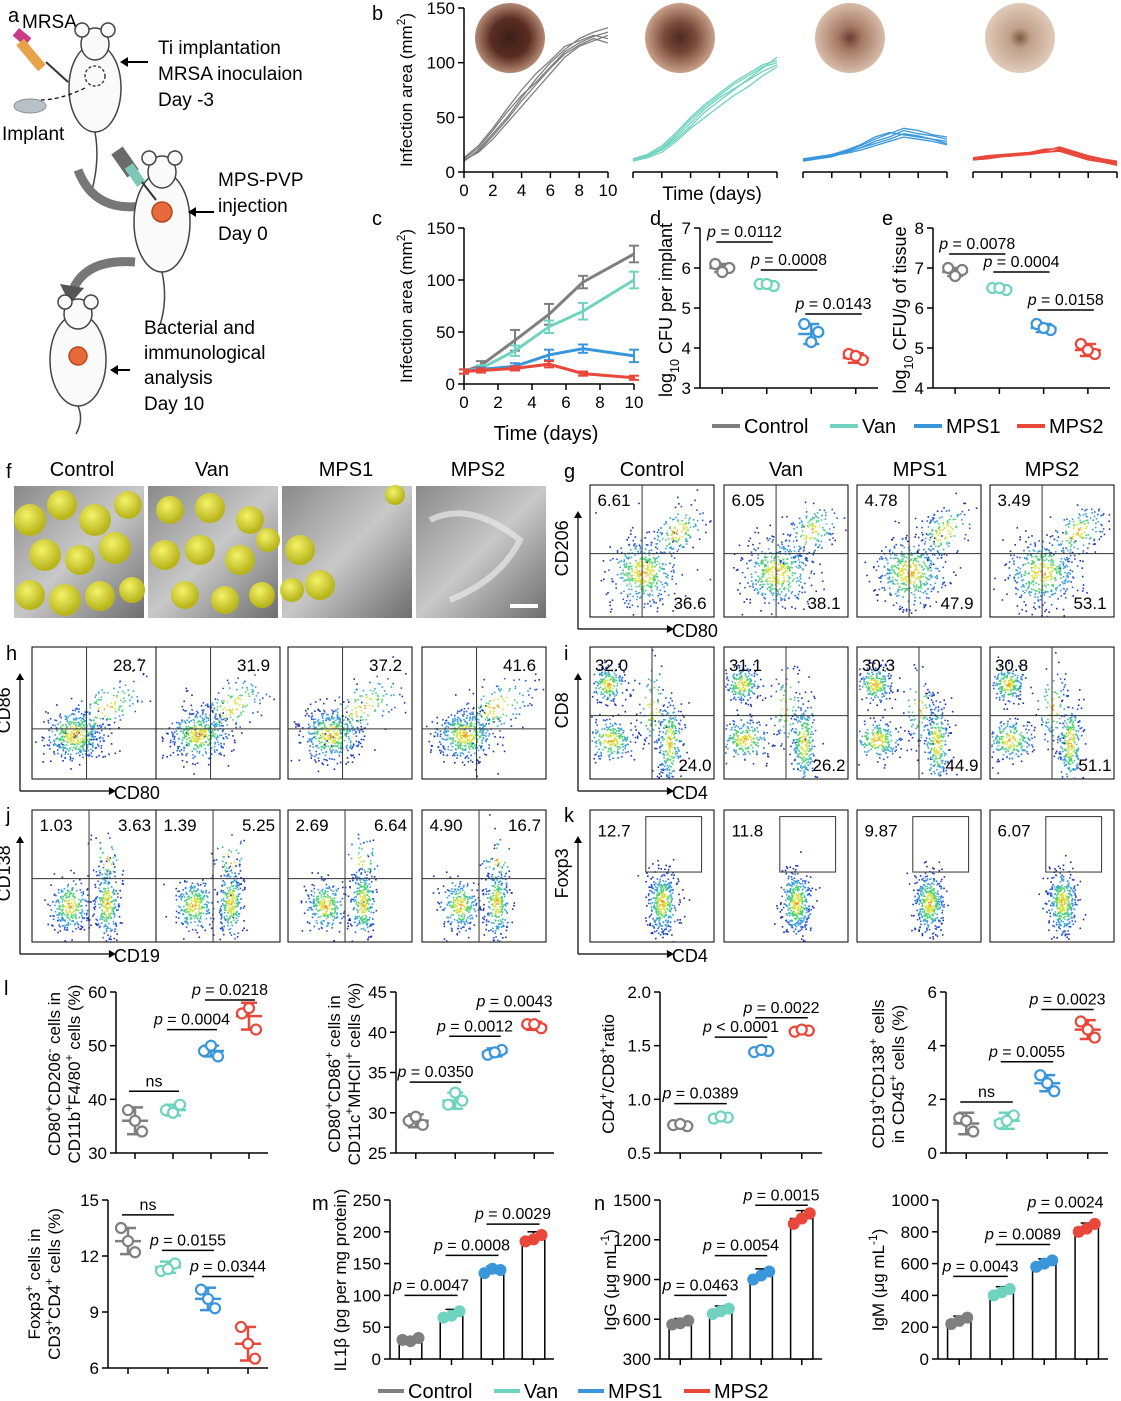 The image size is (1121, 1401). Describe the element at coordinates (519, 665) in the screenshot. I see `h-ur-value-3: 41.6` at that location.